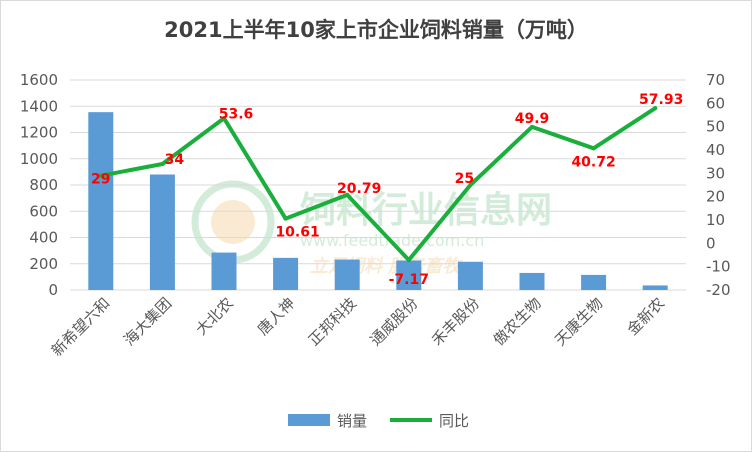 The width and height of the screenshot is (752, 452). What do you see at coordinates (309, 420) in the screenshot?
I see `legend-swatch-bar` at bounding box center [309, 420].